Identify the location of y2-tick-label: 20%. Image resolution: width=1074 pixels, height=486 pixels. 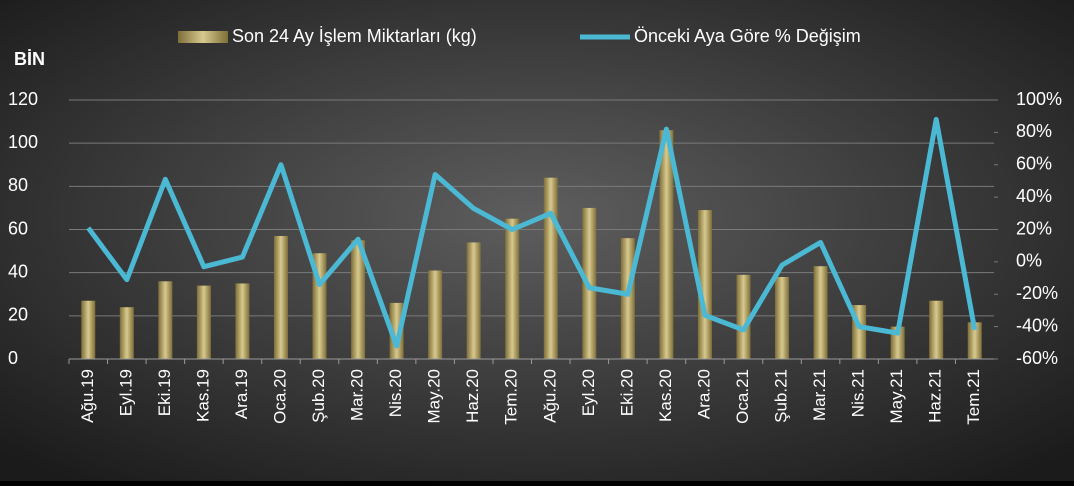
(1034, 228).